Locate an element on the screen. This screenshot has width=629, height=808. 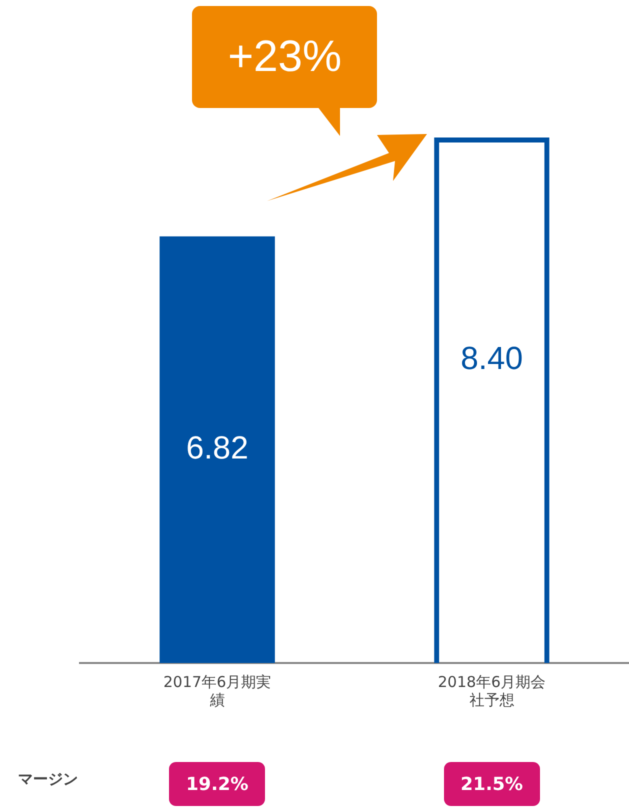
text: +23% is located at coordinates (285, 57).